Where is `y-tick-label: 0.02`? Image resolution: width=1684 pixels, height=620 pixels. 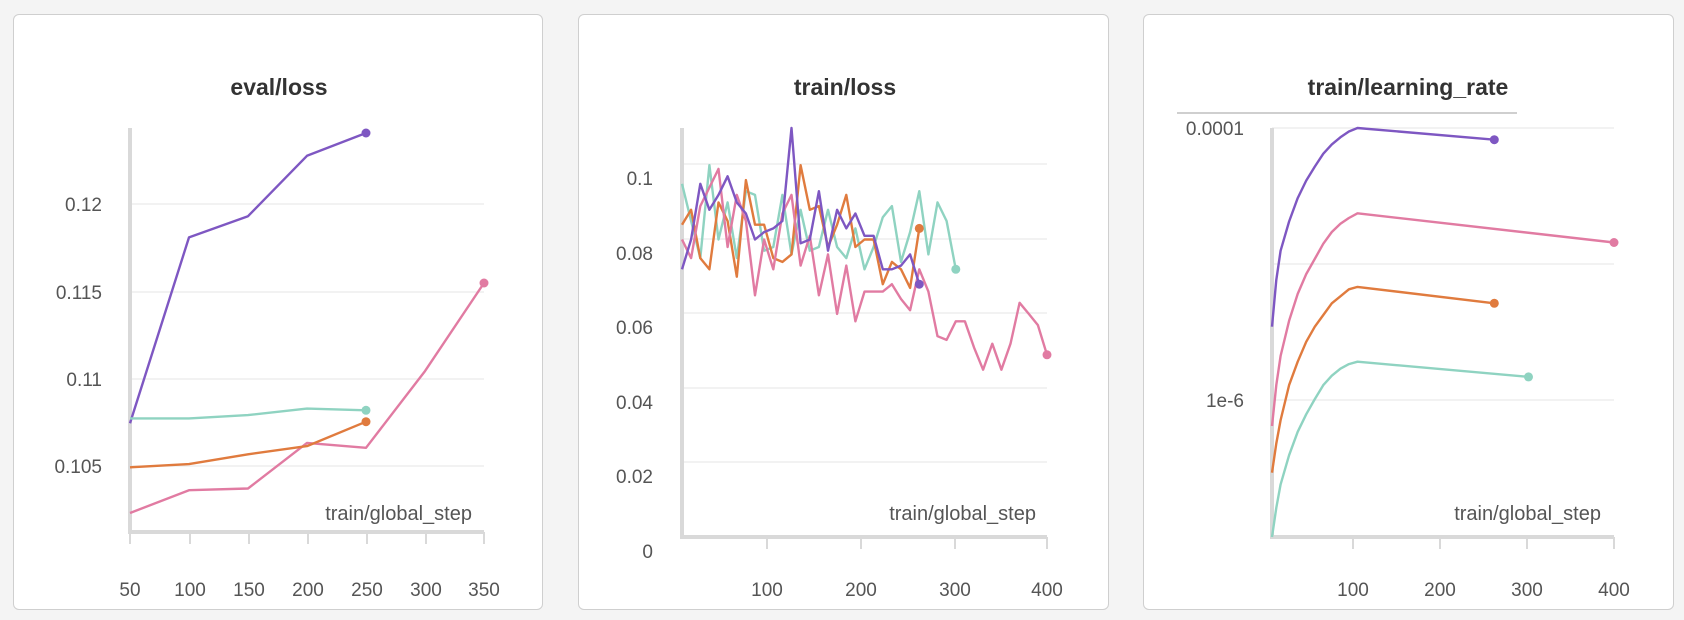
y-tick-label: 0.02 is located at coordinates (634, 477).